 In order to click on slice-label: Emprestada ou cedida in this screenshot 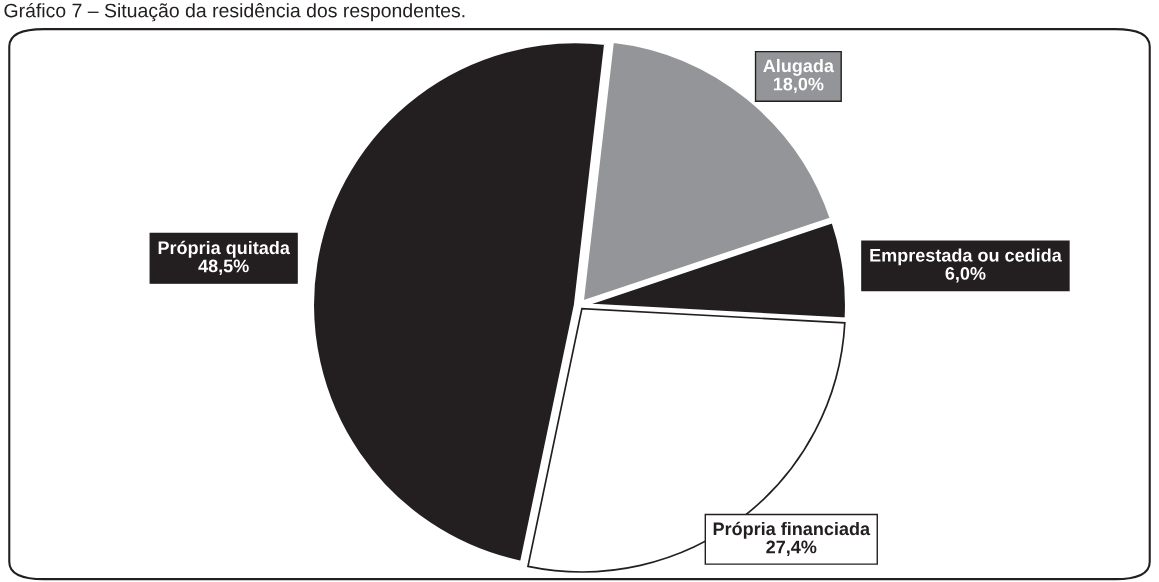, I will do `click(966, 257)`.